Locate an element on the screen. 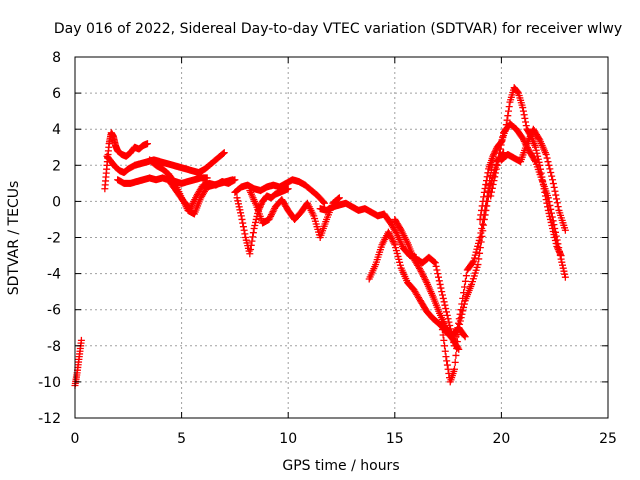  series-trace-c is located at coordinates (165, 163).